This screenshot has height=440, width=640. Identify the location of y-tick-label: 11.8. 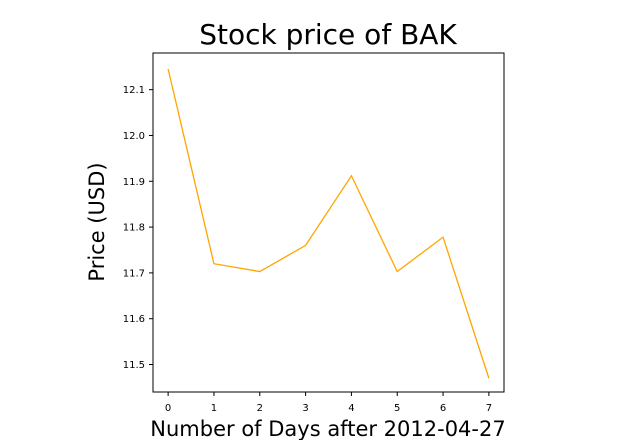
(134, 228).